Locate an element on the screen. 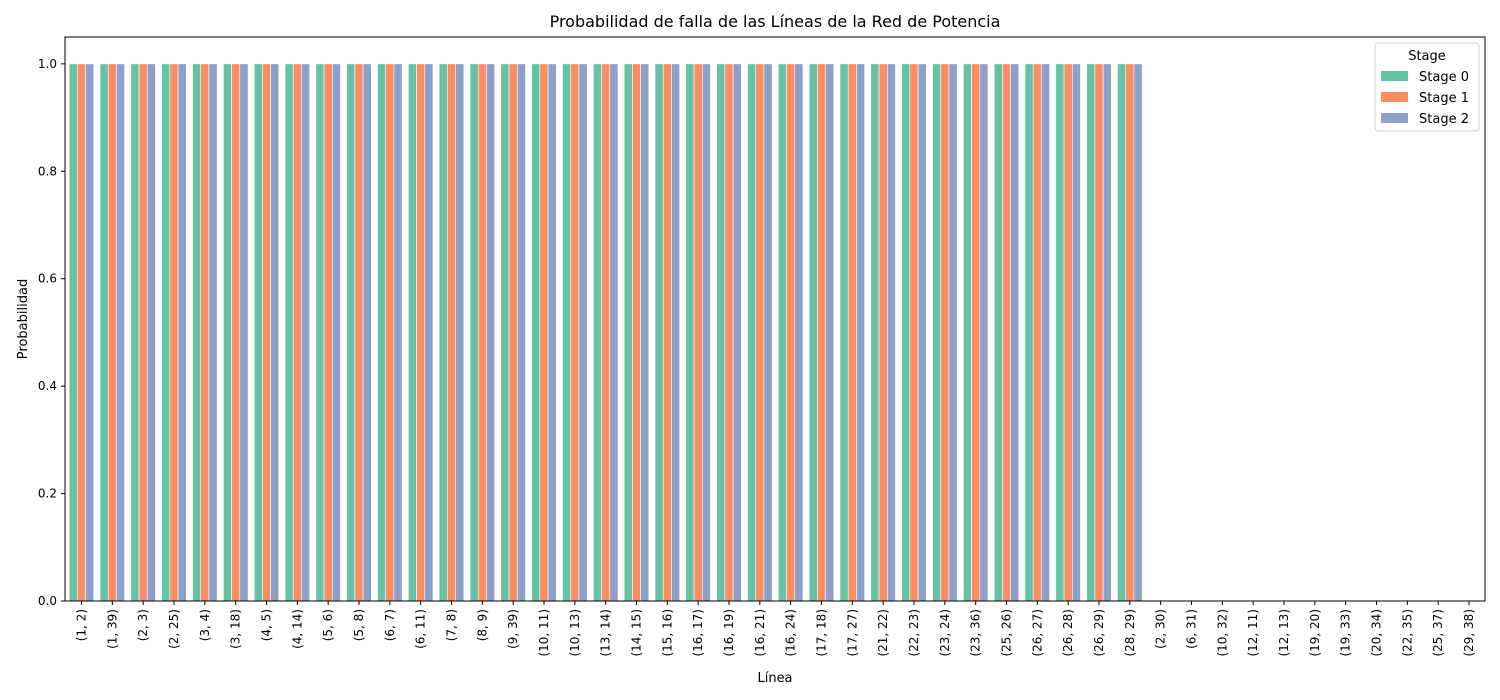 Image resolution: width=1500 pixels, height=700 pixels. y-tick-label: 0.4 is located at coordinates (47, 386).